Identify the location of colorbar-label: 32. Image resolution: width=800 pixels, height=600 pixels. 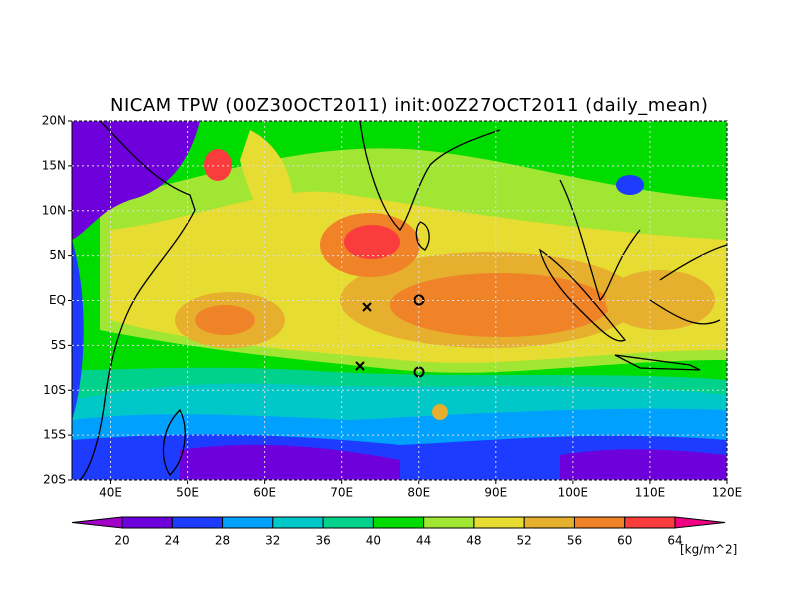
(272, 541).